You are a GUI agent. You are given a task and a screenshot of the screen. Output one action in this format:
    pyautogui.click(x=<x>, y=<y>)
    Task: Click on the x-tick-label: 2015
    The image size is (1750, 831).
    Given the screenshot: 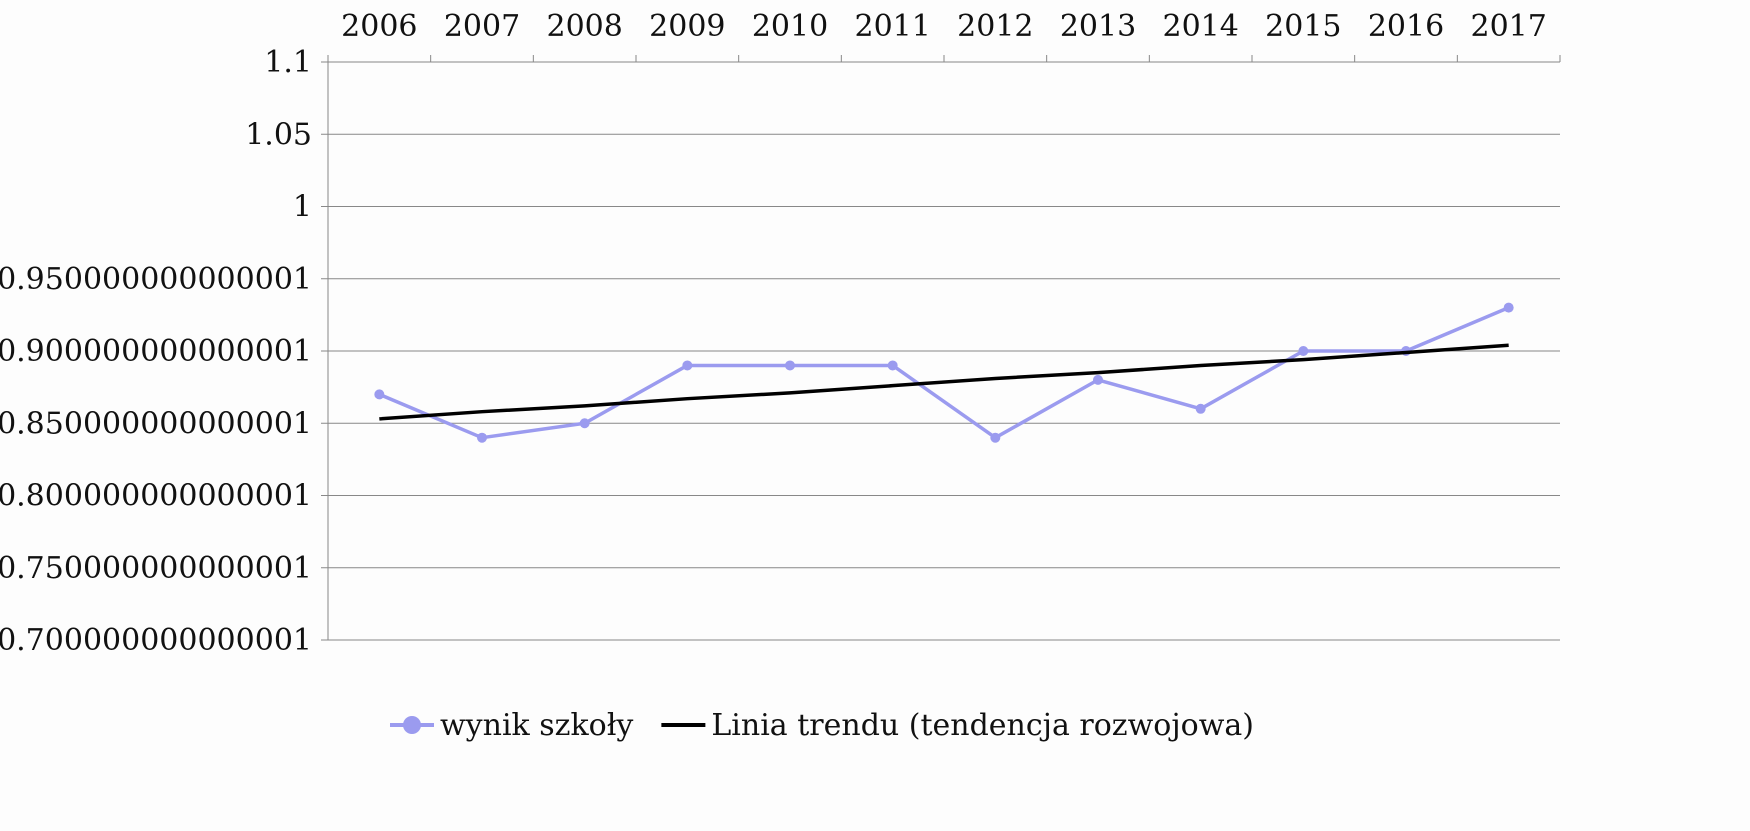 What is the action you would take?
    pyautogui.click(x=1303, y=26)
    